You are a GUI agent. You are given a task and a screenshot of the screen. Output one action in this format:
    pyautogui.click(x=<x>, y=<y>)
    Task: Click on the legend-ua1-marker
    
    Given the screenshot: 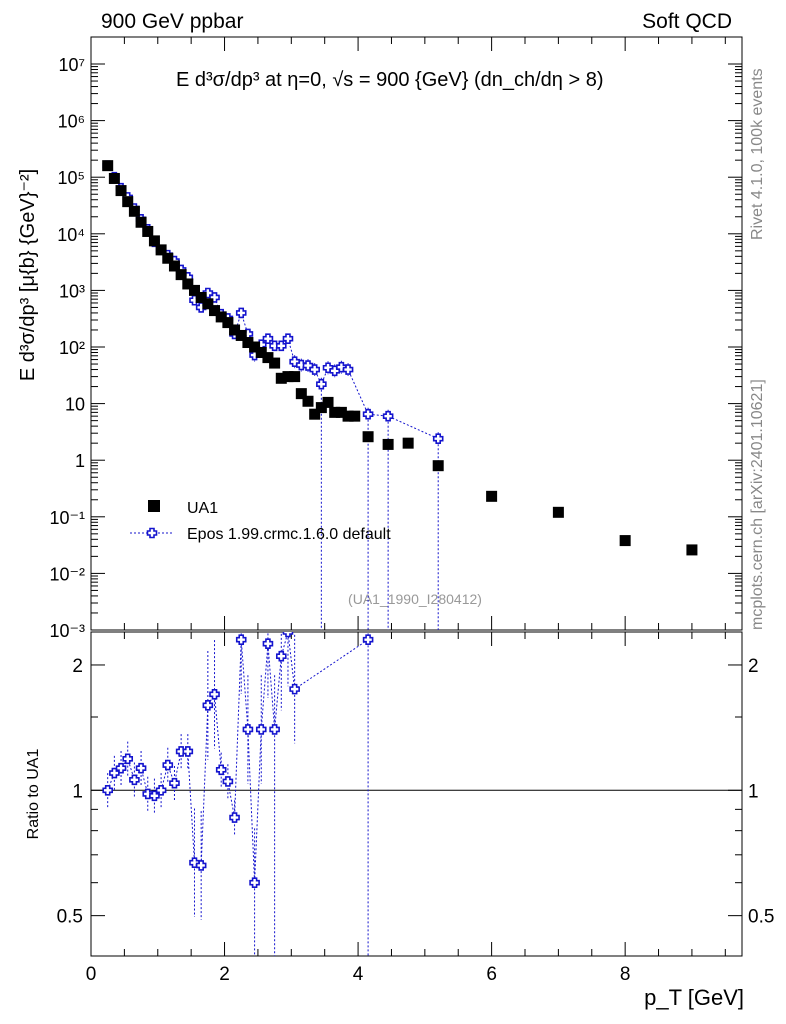 What is the action you would take?
    pyautogui.click(x=154, y=506)
    